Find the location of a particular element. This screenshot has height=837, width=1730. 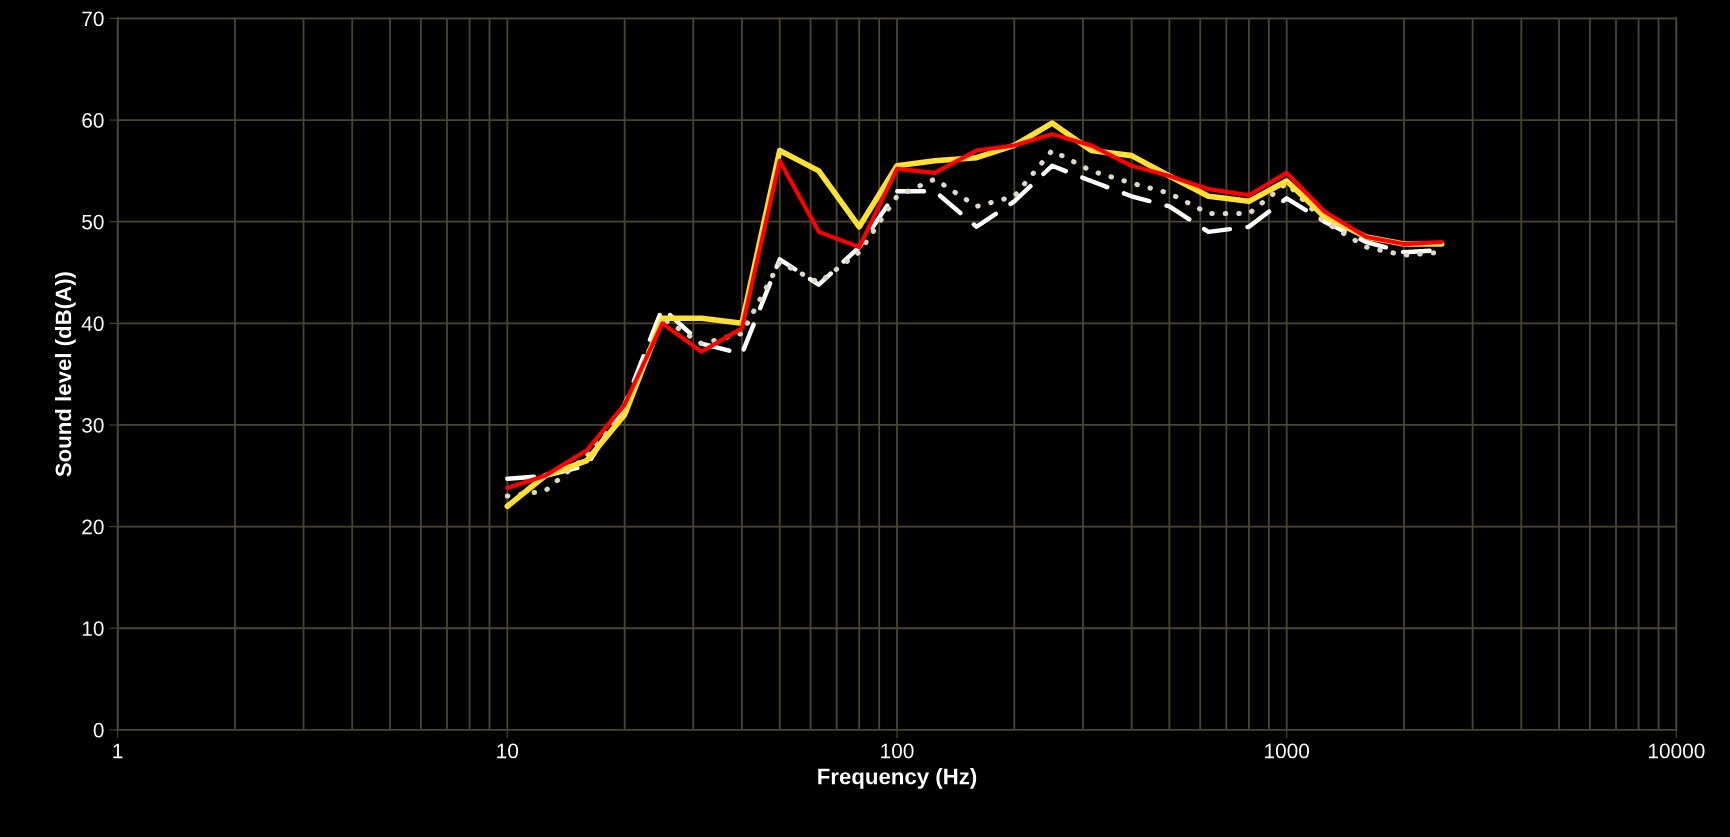

y-tick-label: 0 is located at coordinates (98, 730).